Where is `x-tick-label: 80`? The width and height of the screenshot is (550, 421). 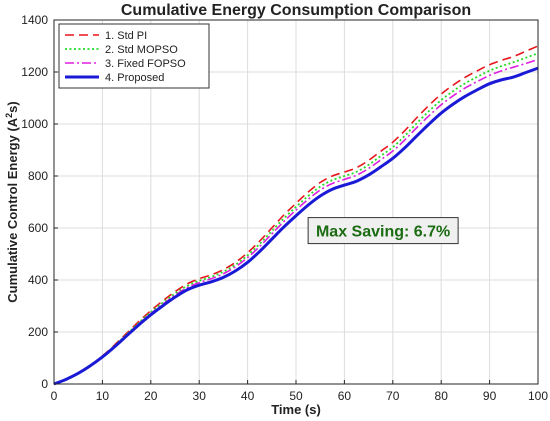
x-tick-label: 80 is located at coordinates (442, 396).